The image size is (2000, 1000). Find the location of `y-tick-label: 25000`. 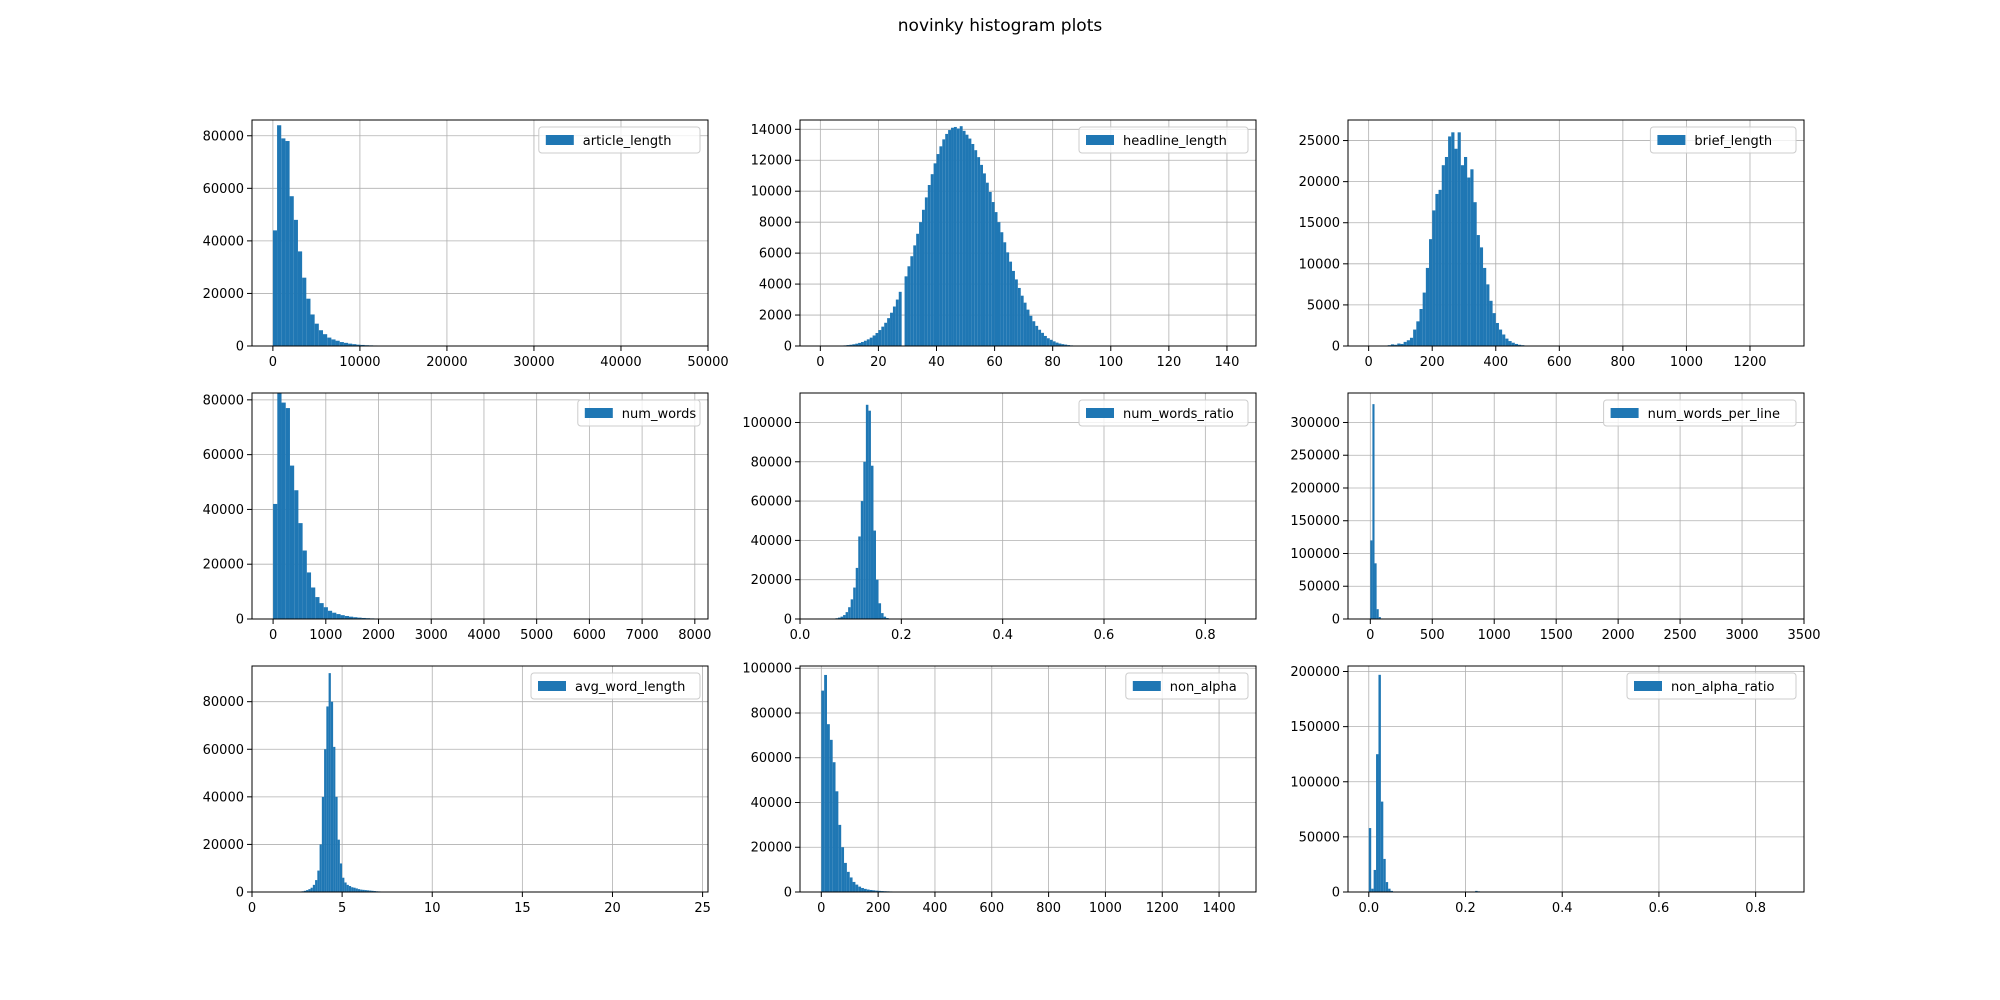

y-tick-label: 25000 is located at coordinates (1319, 141).